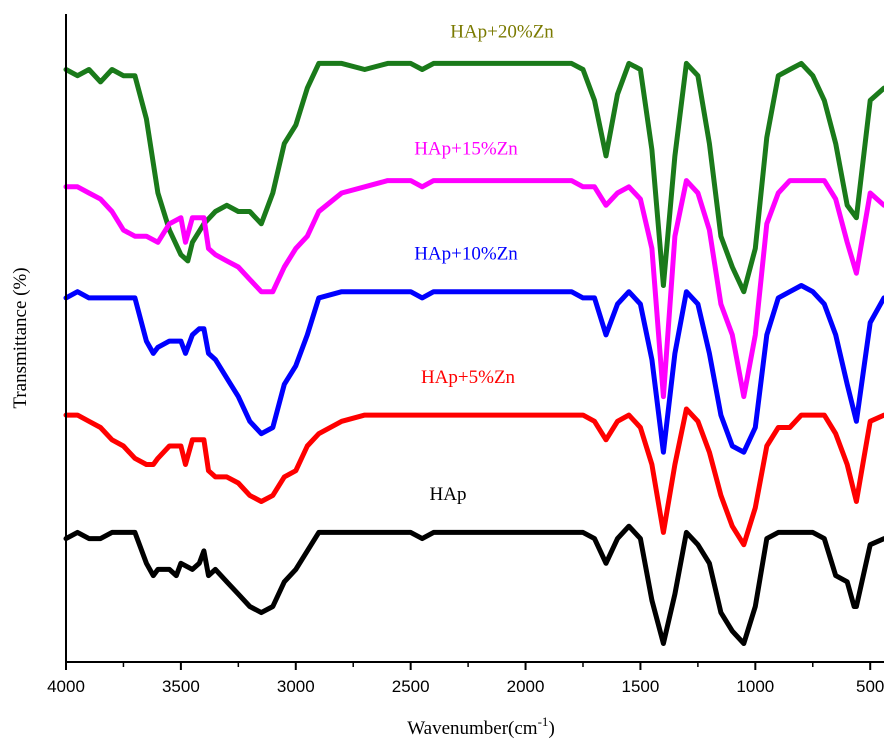 The height and width of the screenshot is (743, 884). Describe the element at coordinates (466, 254) in the screenshot. I see `series-label: HAp+10%Zn` at that location.